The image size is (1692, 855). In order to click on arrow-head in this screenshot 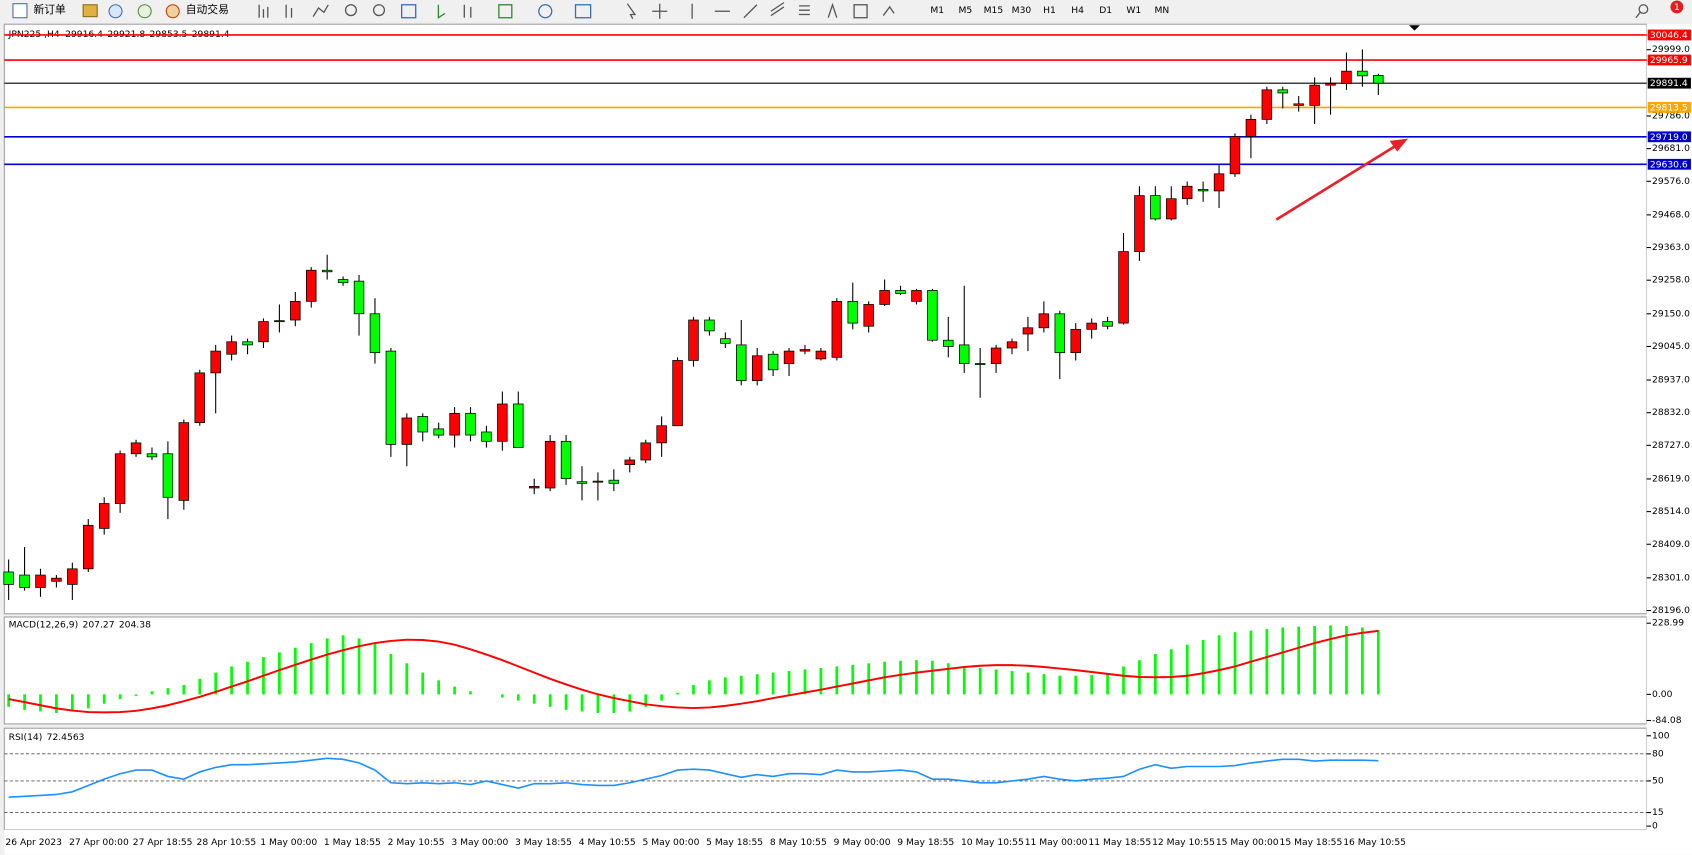, I will do `click(1399, 145)`.